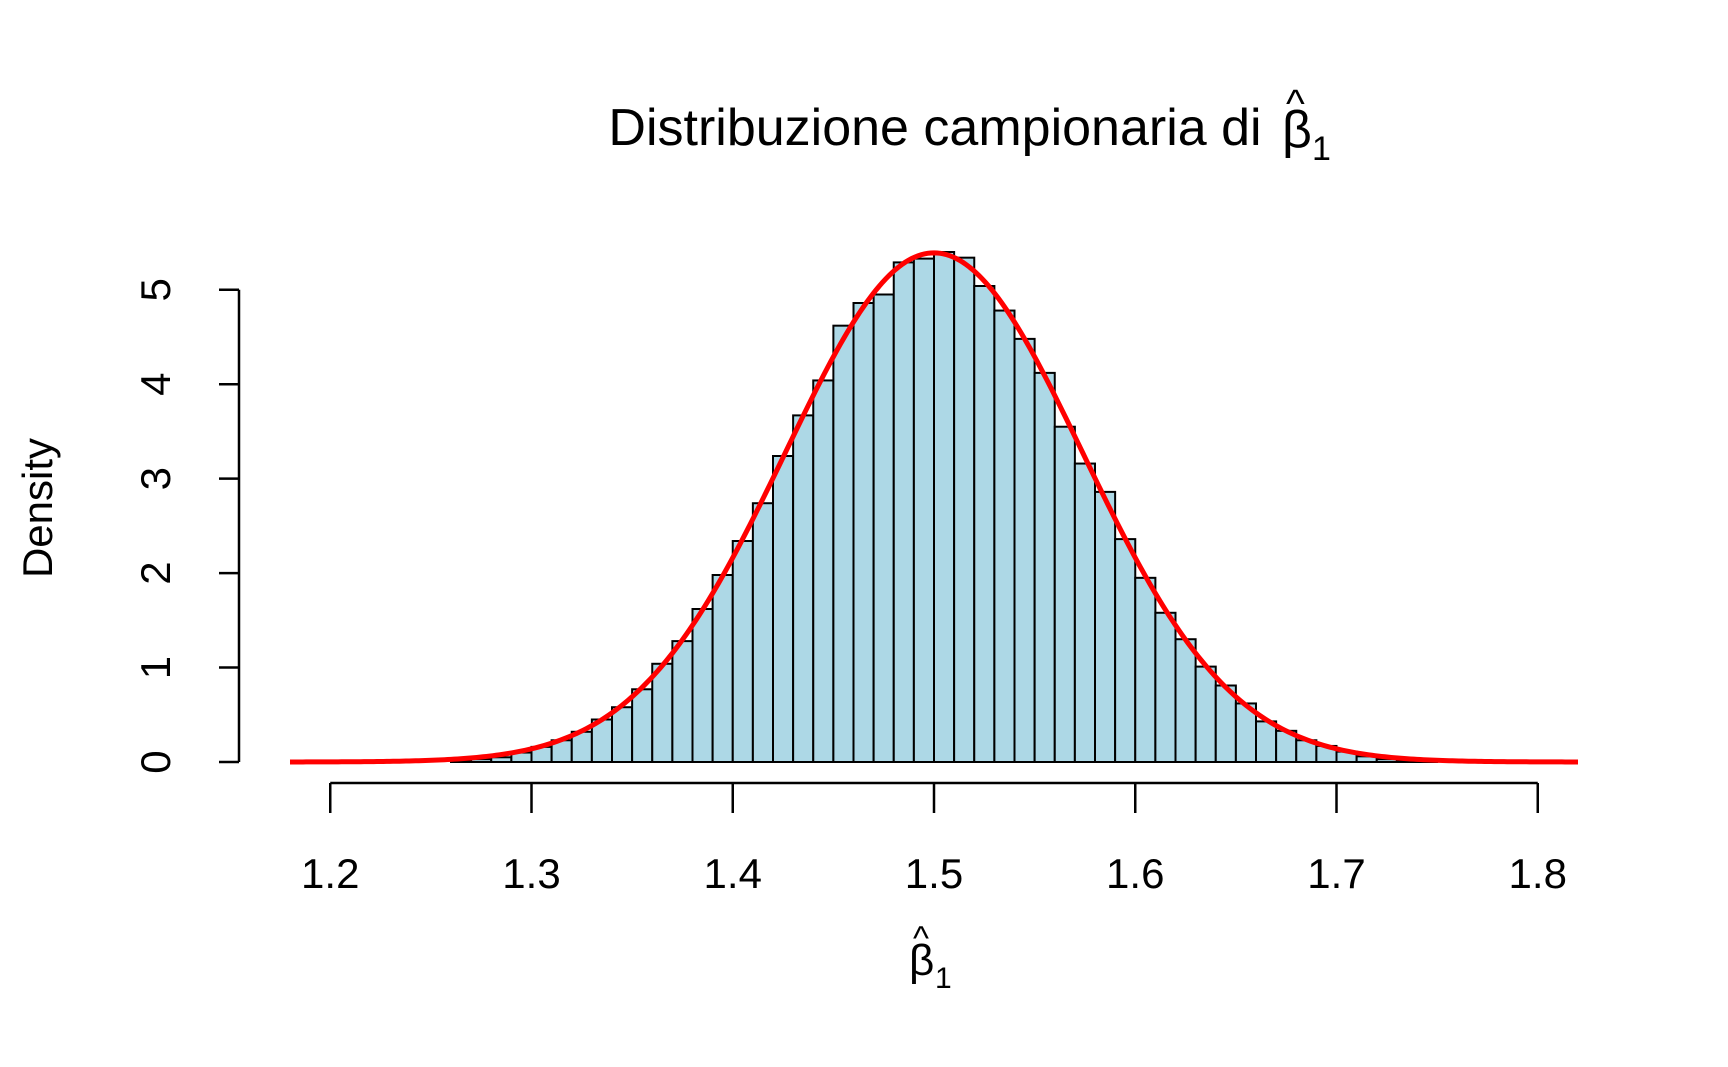 The width and height of the screenshot is (1728, 1067). What do you see at coordinates (921, 939) in the screenshot?
I see `x-axis-label-hat: ^` at bounding box center [921, 939].